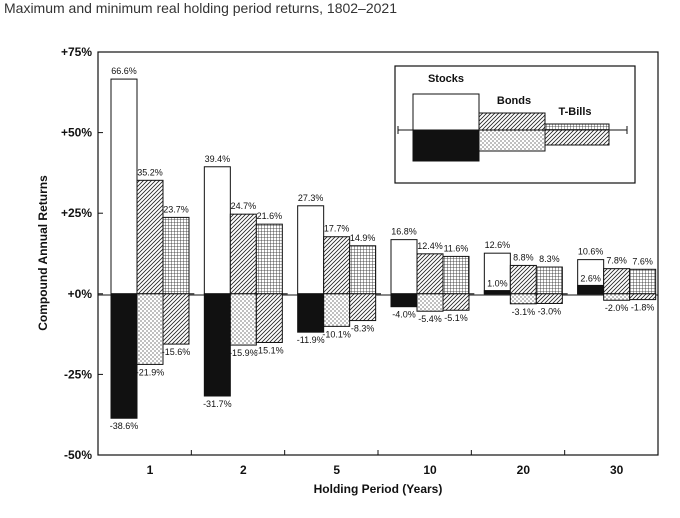 This screenshot has width=680, height=518. I want to click on y-tick-label: +50%, so click(76, 133).